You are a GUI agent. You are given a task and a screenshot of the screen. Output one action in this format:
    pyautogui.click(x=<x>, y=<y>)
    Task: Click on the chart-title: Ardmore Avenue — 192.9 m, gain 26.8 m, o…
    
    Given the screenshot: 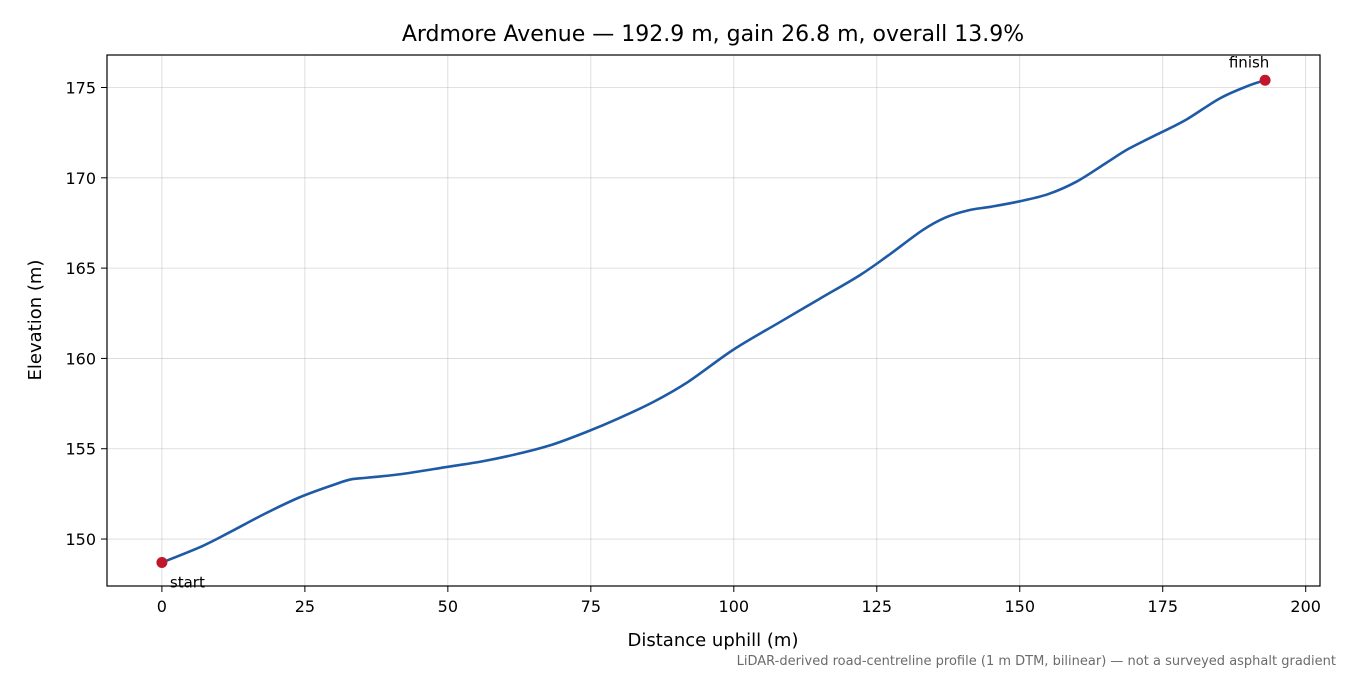 What is the action you would take?
    pyautogui.click(x=713, y=34)
    